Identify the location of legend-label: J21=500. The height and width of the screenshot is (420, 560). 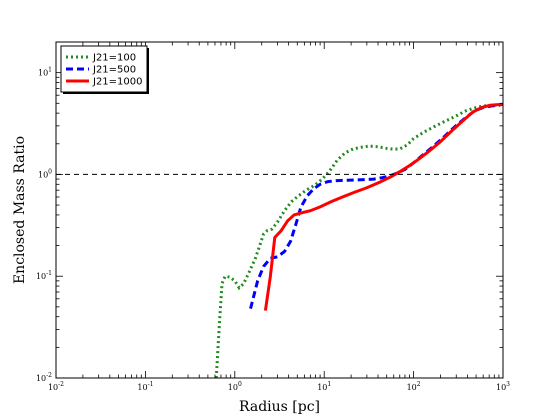
(114, 70).